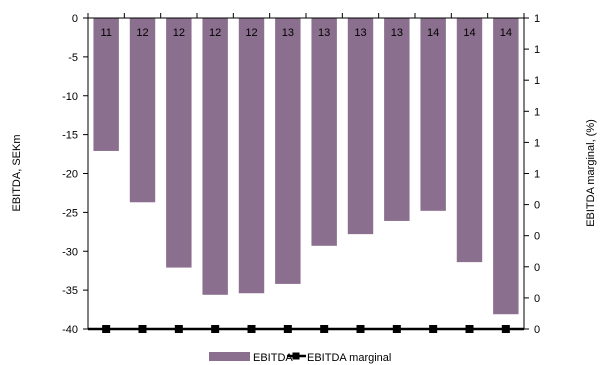  What do you see at coordinates (75, 19) in the screenshot?
I see `left-tick-label: 0` at bounding box center [75, 19].